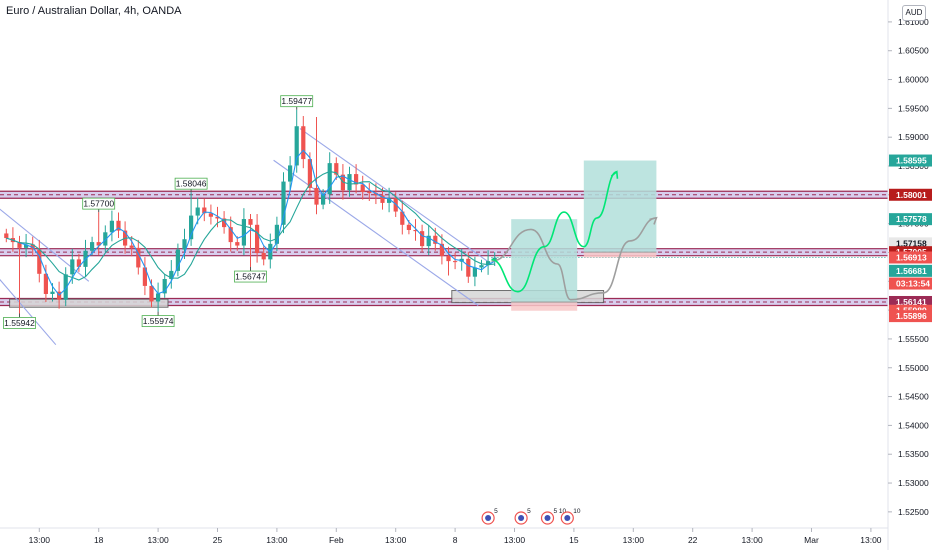 This screenshot has height=555, width=932. I want to click on grey-projection-path, so click(574, 259).